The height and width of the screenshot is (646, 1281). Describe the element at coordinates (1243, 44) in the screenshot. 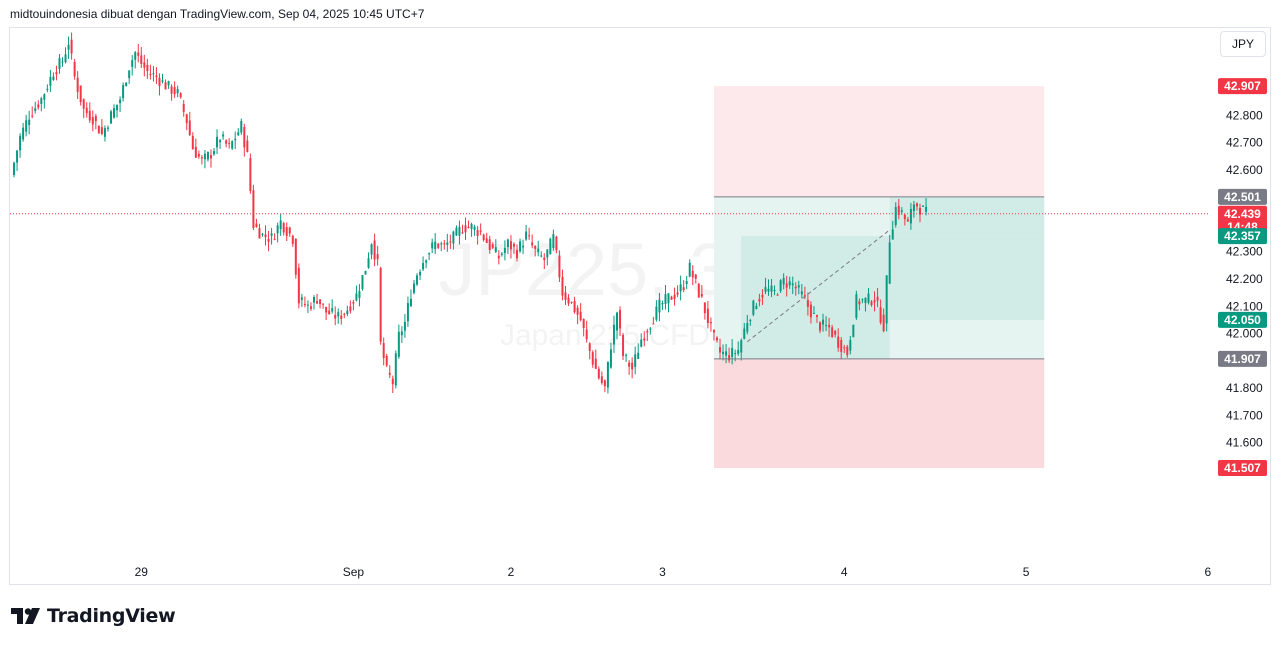

I see `currency-selector: JPY` at that location.